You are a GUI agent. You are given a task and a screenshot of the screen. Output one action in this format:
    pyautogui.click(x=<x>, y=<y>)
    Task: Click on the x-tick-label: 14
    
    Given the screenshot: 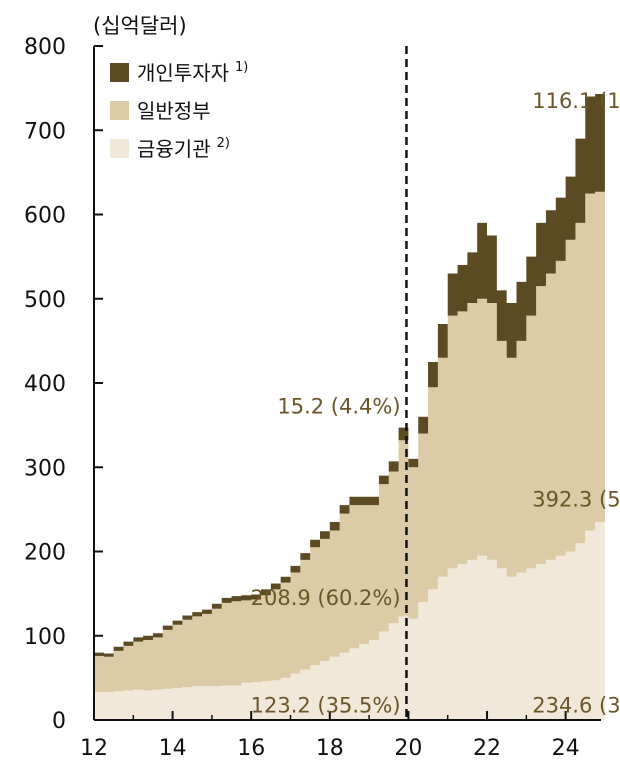 What is the action you would take?
    pyautogui.click(x=173, y=748)
    